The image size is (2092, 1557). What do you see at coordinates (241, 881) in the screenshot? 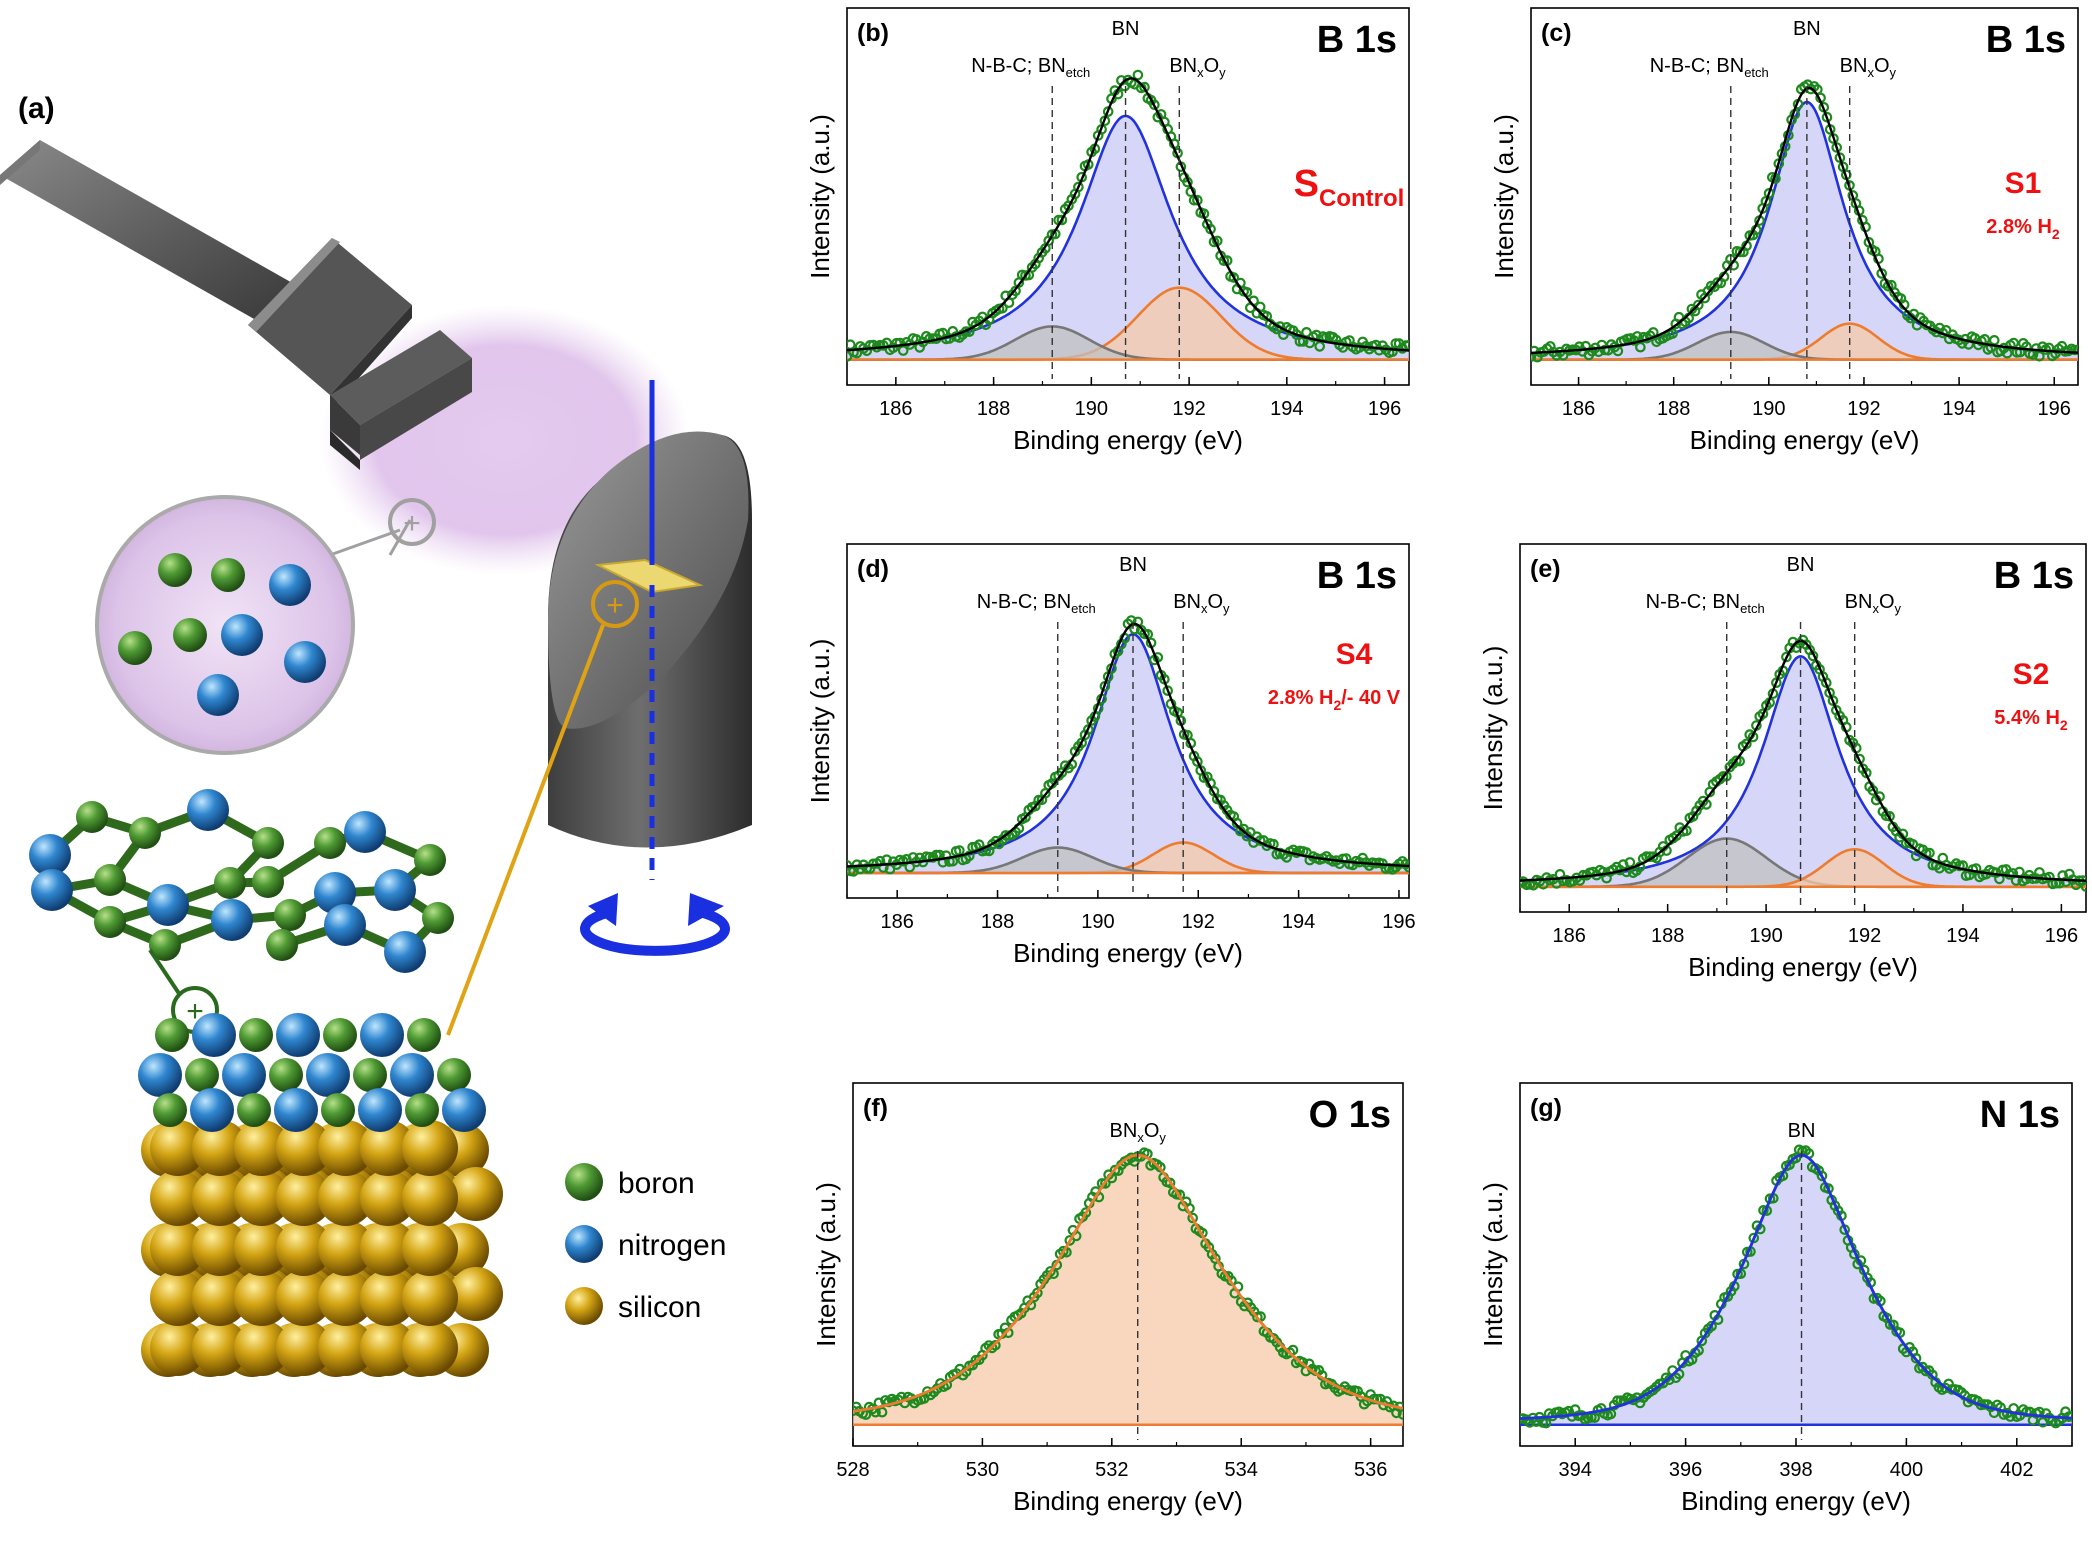
I see `hbn-lattice` at bounding box center [241, 881].